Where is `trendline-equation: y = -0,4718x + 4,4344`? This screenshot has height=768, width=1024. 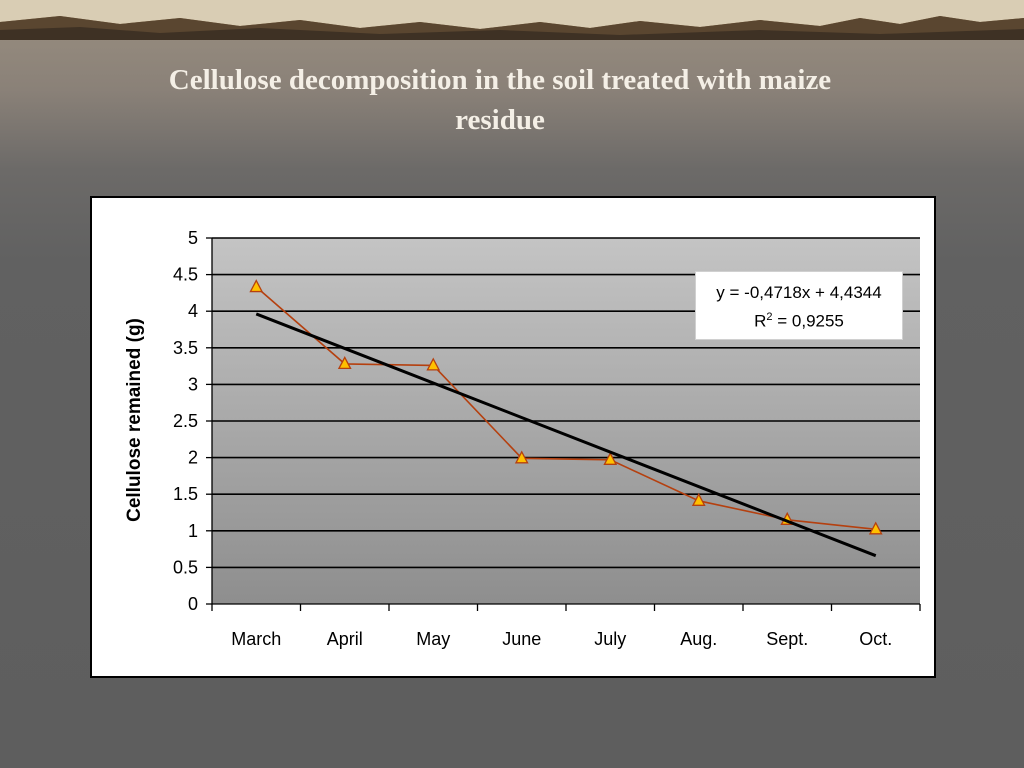
trendline-equation: y = -0,4718x + 4,4344 is located at coordinates (799, 292).